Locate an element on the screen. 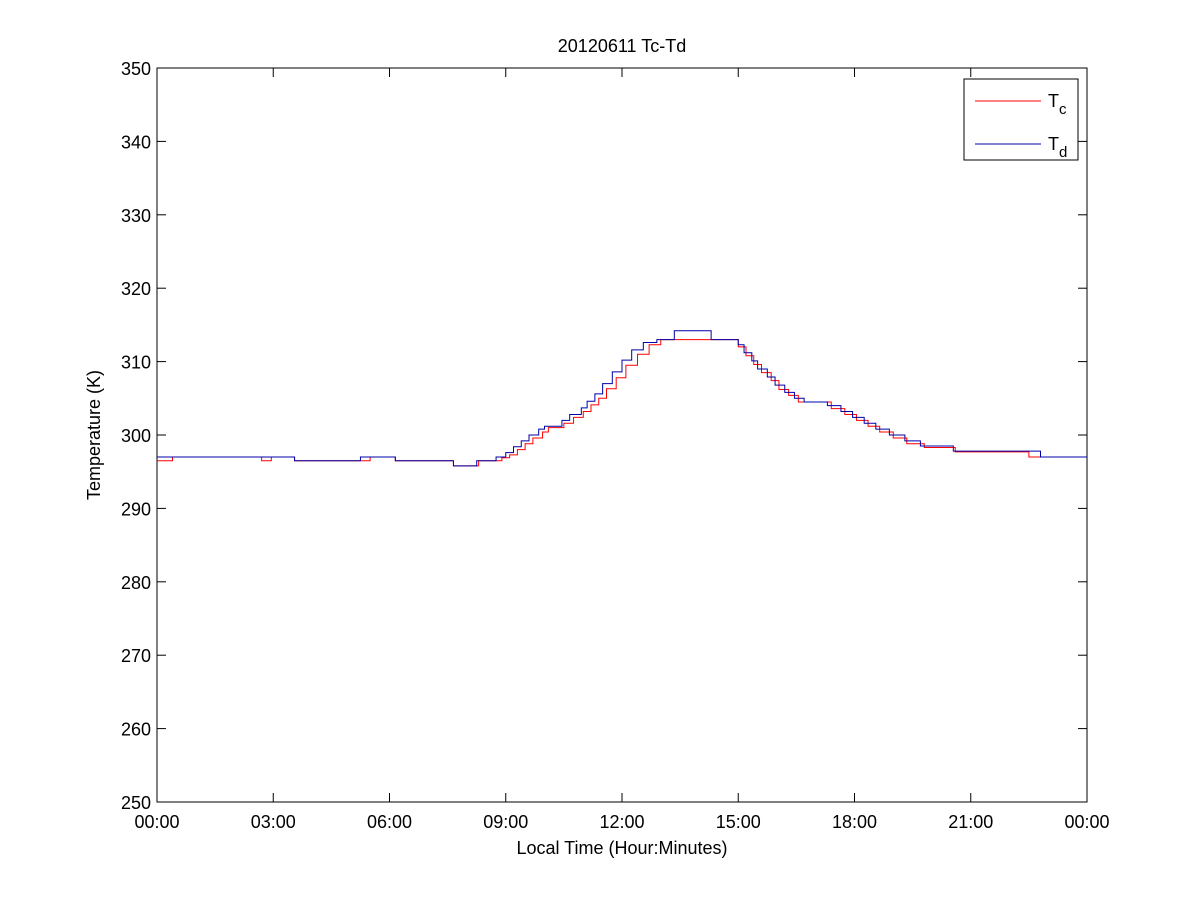 The height and width of the screenshot is (901, 1201). y-tick-label: 350 is located at coordinates (136, 69).